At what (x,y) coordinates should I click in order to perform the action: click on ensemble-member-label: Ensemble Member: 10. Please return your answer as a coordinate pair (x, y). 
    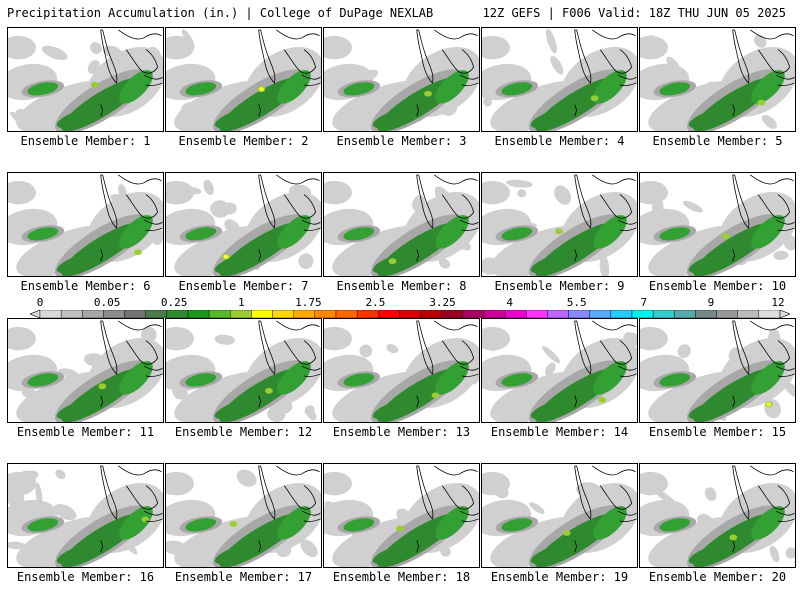
    Looking at the image, I should click on (717, 286).